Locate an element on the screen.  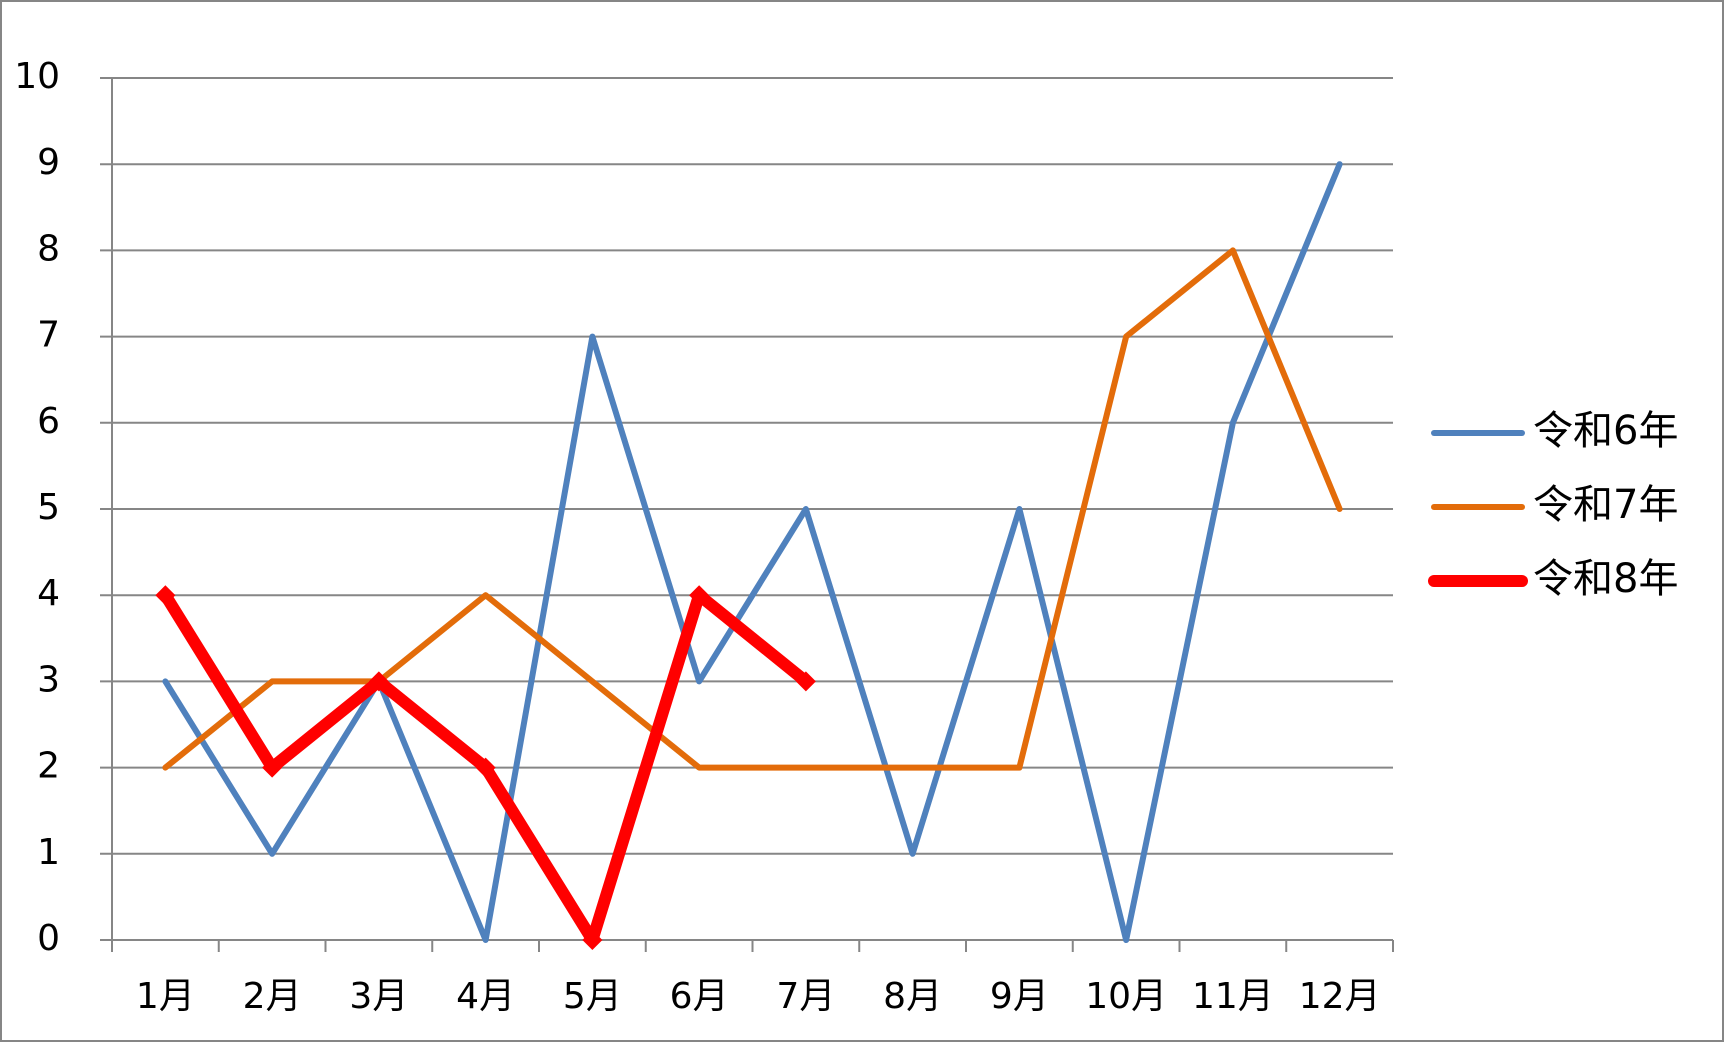
y-tick-label: 5 is located at coordinates (48, 507).